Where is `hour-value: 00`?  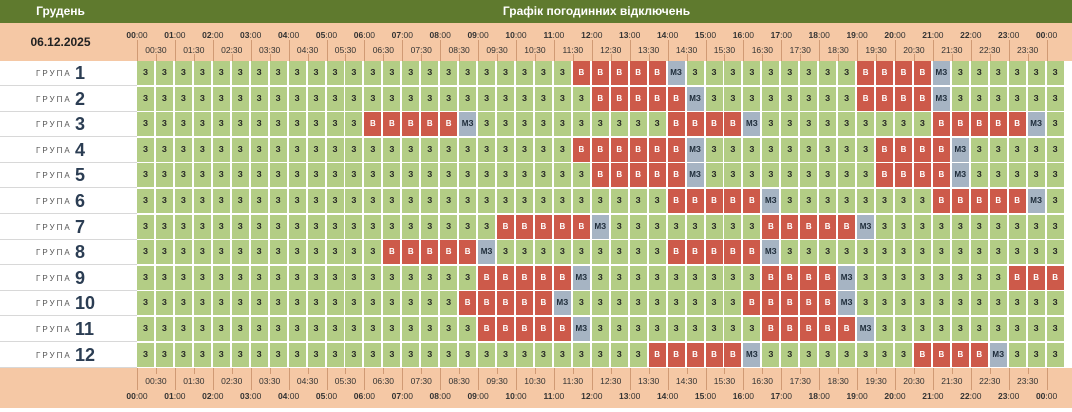
hour-value: 00 is located at coordinates (1040, 35).